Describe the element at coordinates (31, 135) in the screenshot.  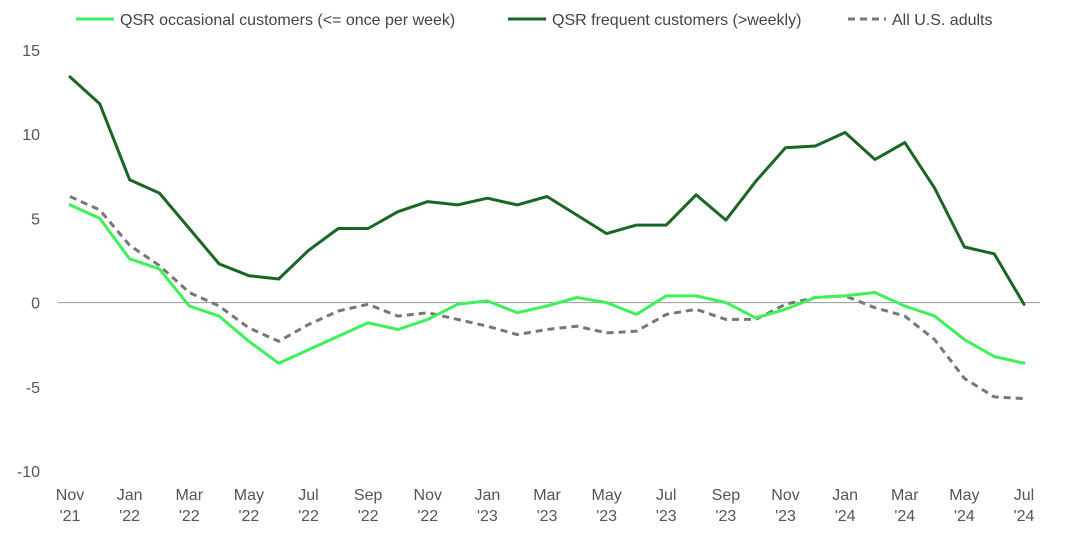
I see `y-tick-label: 10` at that location.